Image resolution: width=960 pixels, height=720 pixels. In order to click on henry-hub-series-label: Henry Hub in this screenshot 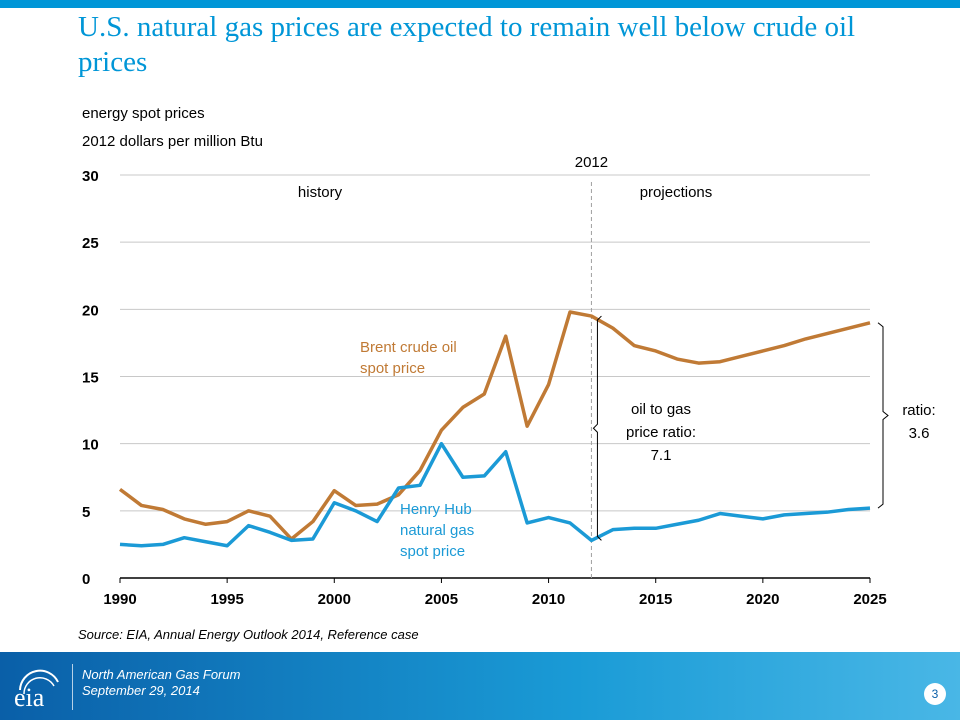, I will do `click(436, 509)`.